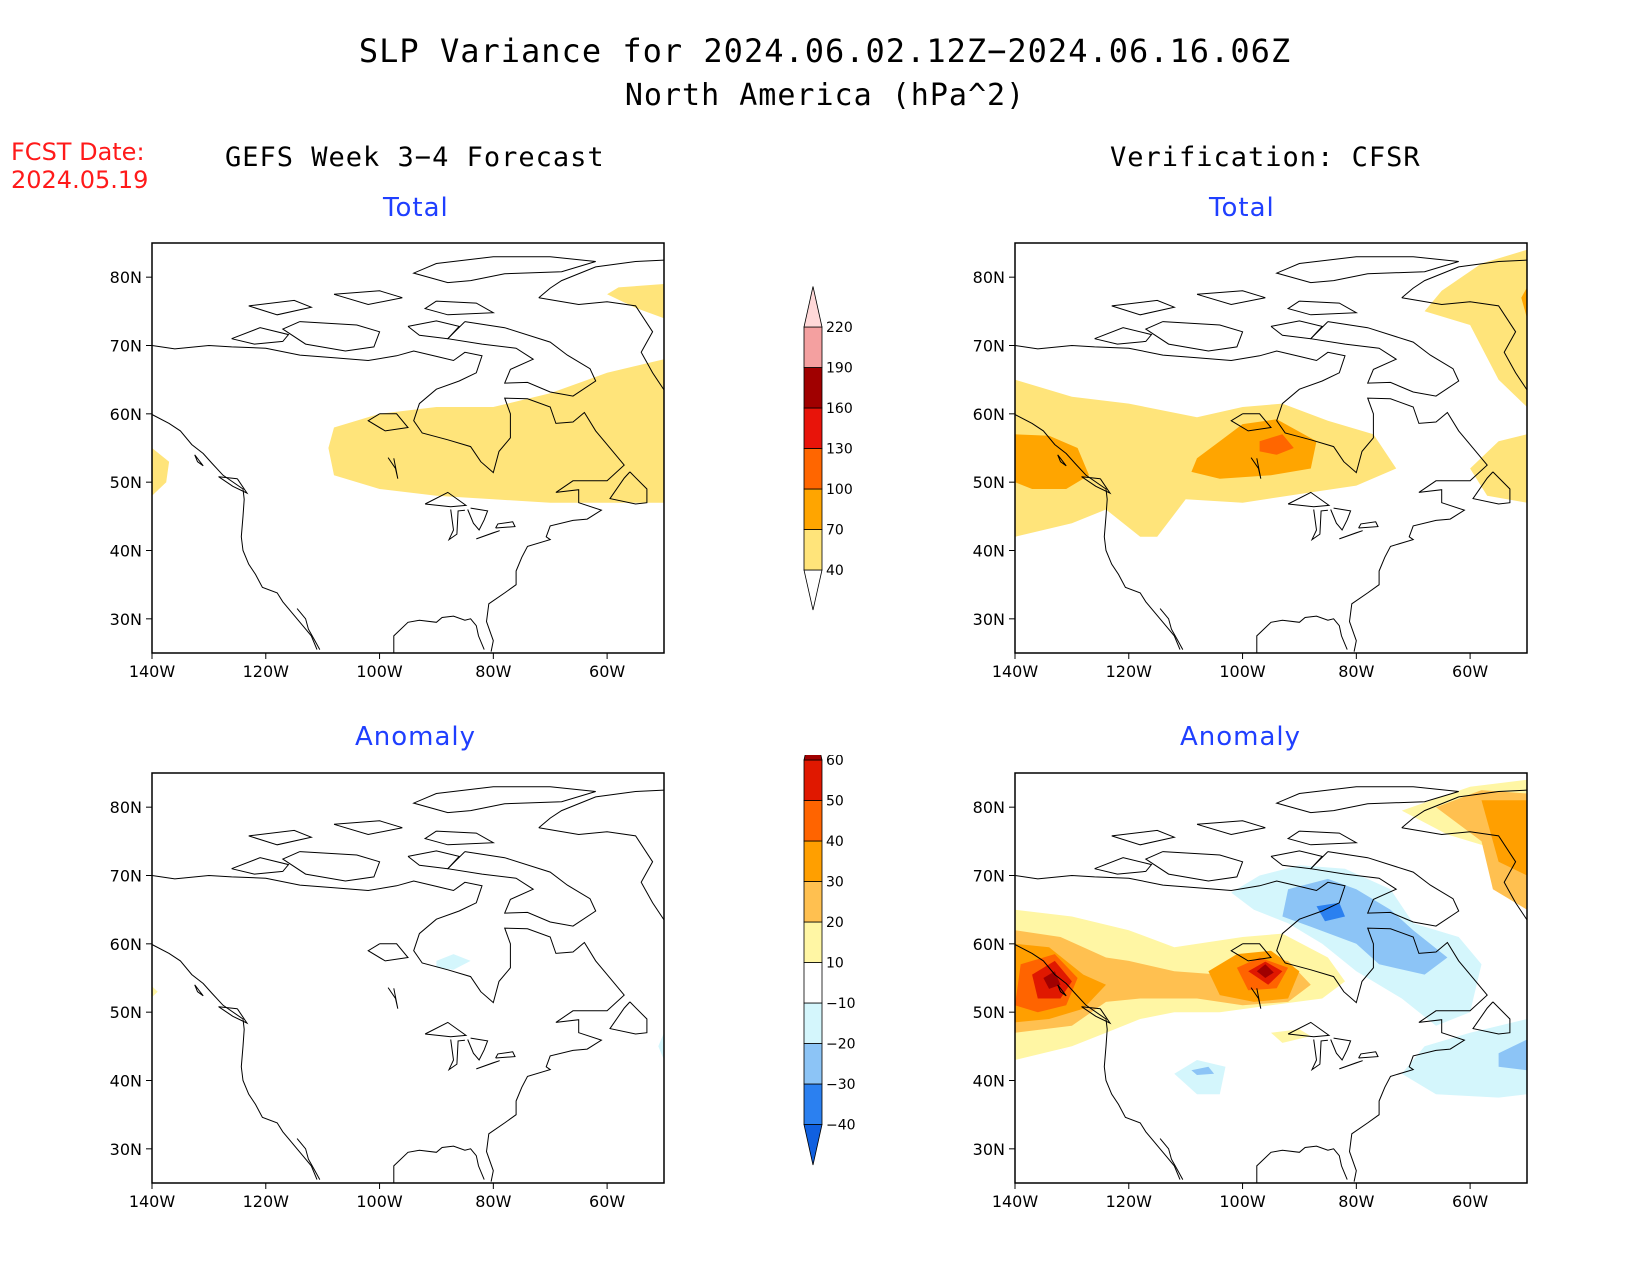 This screenshot has height=1275, width=1650. What do you see at coordinates (1265, 157) in the screenshot?
I see `column-title-verification: Verification: CFSR` at bounding box center [1265, 157].